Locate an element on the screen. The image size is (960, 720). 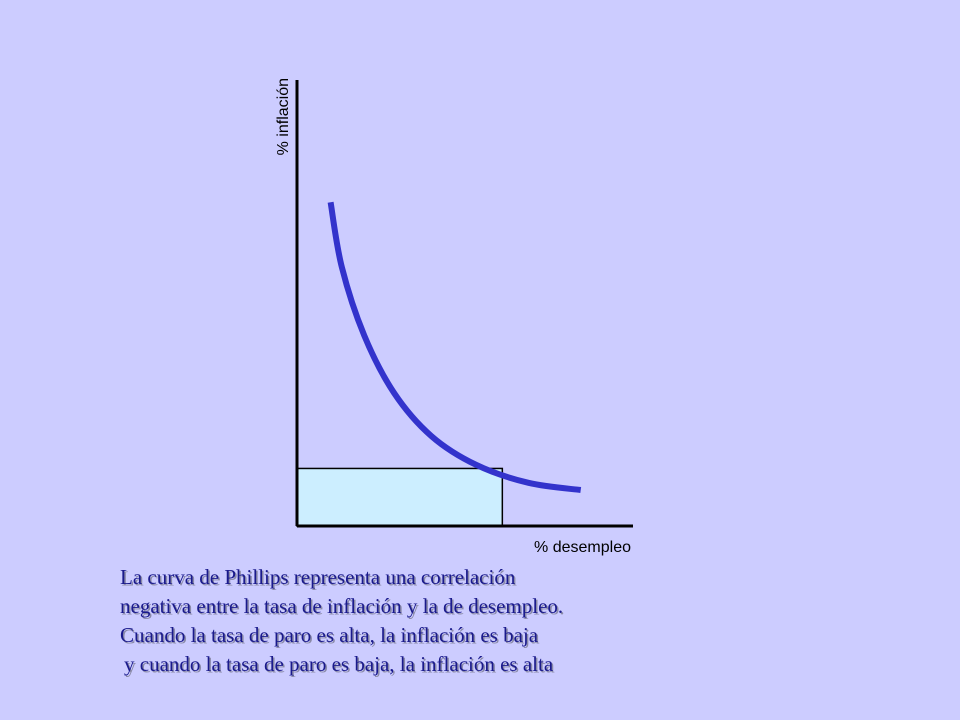
phillips-curve is located at coordinates (454, 347).